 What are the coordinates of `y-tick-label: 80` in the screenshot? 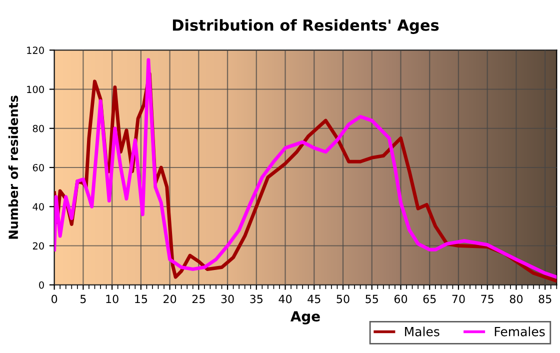 It's located at (38, 128).